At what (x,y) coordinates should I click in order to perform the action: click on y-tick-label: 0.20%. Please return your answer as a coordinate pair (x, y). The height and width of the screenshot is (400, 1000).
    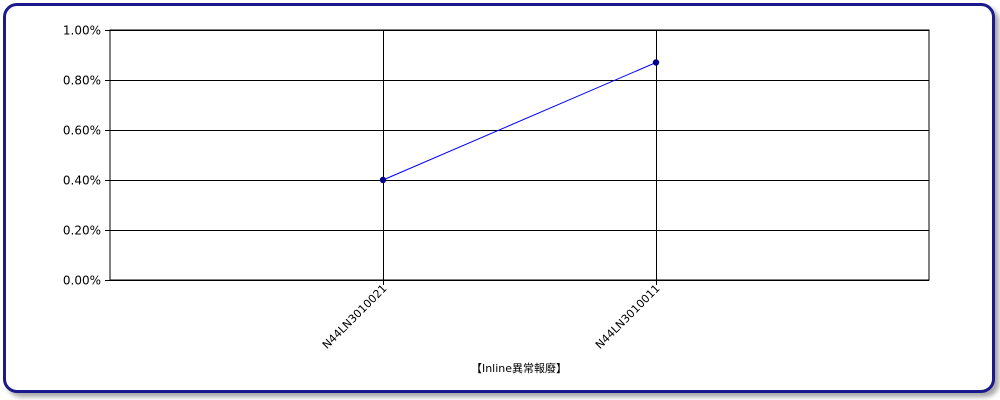
    Looking at the image, I should click on (82, 231).